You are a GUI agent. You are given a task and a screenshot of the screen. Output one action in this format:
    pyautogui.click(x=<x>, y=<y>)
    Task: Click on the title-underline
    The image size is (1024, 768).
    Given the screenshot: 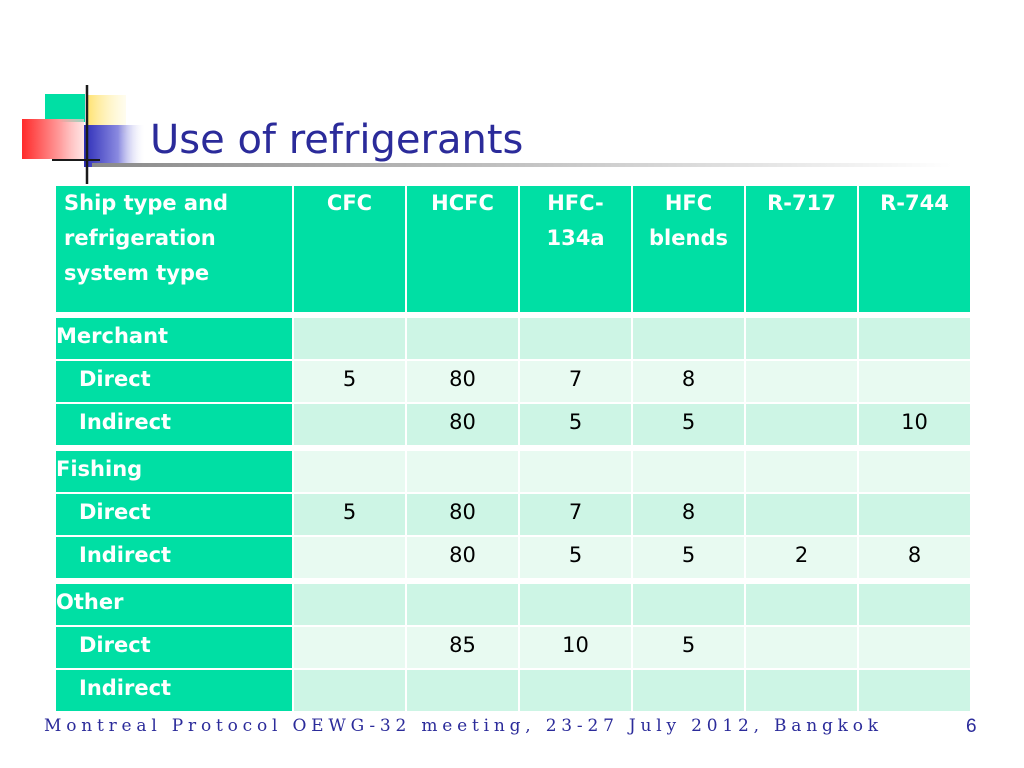 What is the action you would take?
    pyautogui.click(x=522, y=165)
    